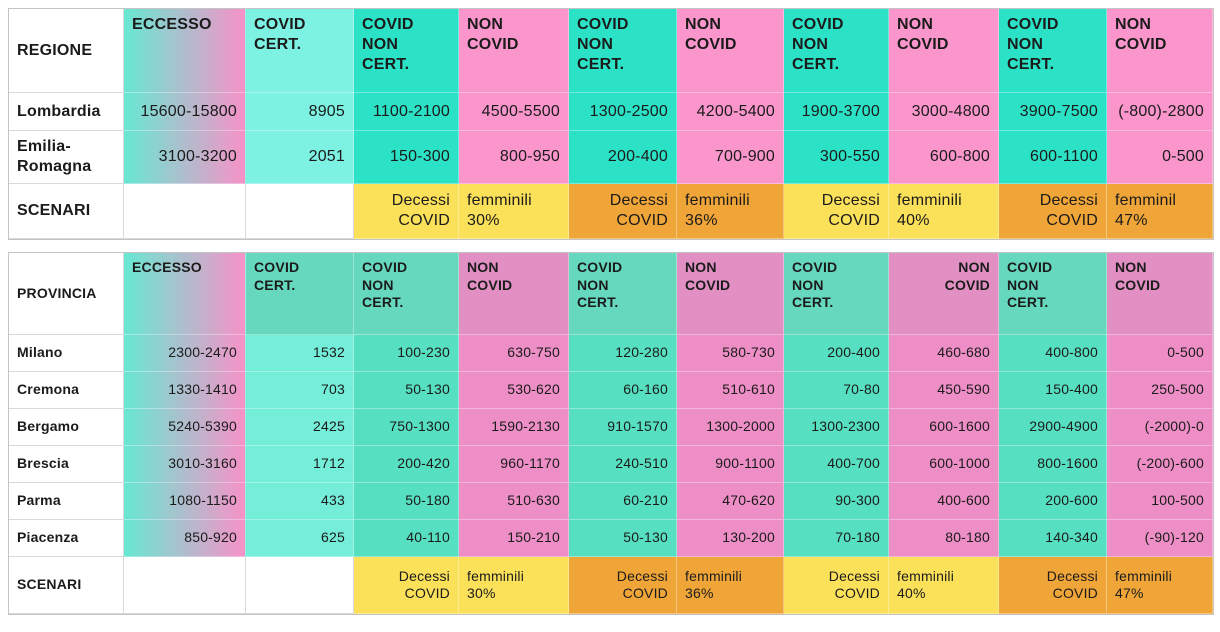  I want to click on row-label: Emilia-Romagna, so click(66, 157).